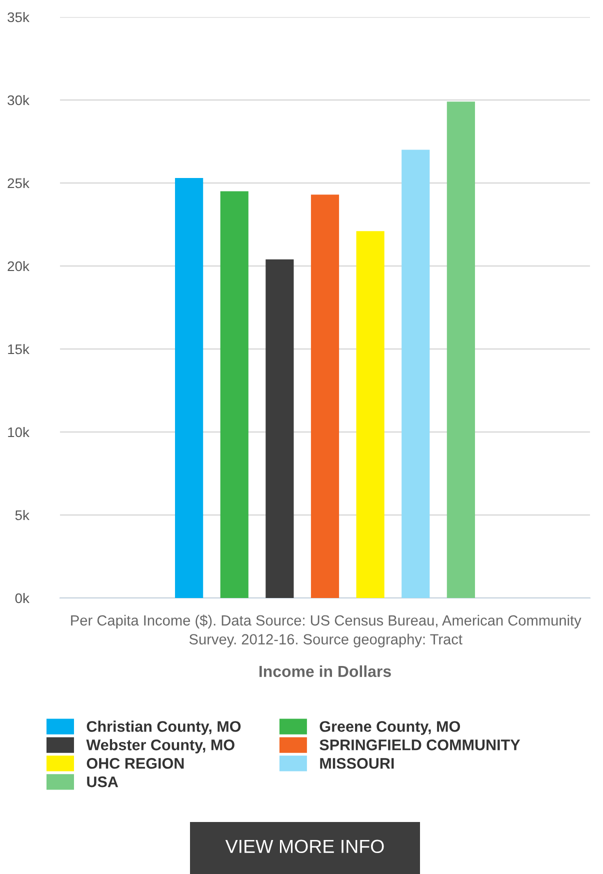 The height and width of the screenshot is (874, 603). What do you see at coordinates (19, 266) in the screenshot?
I see `y-tick-label: 20k` at bounding box center [19, 266].